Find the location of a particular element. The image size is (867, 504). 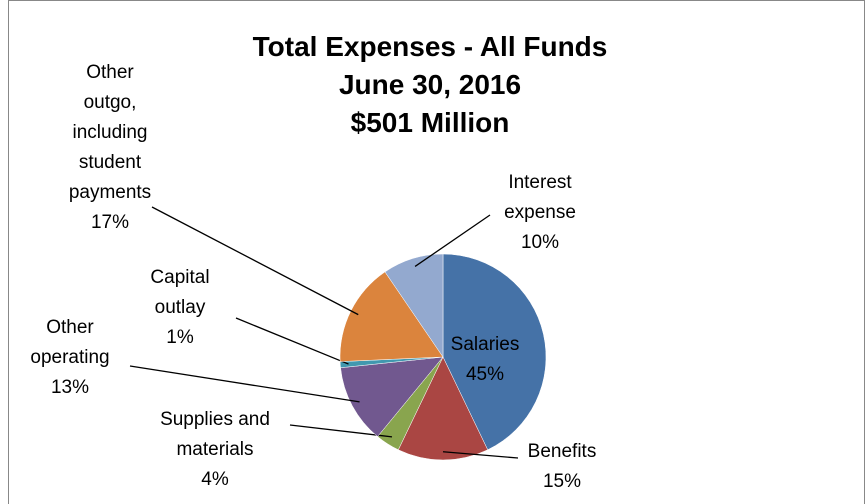

category-label: Capital outlay is located at coordinates (180, 292).